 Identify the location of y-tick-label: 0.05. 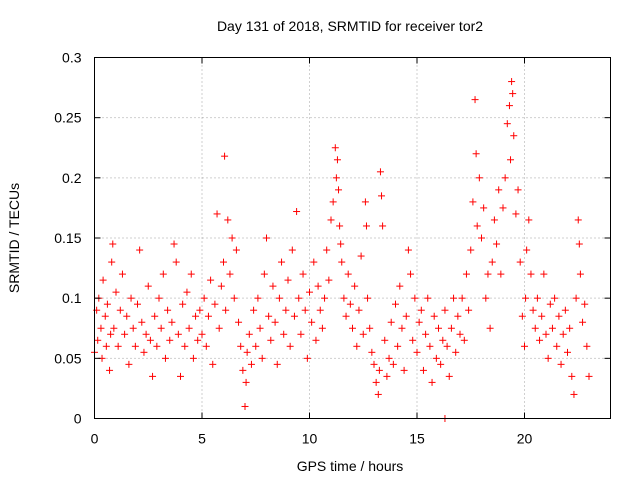
(67, 358).